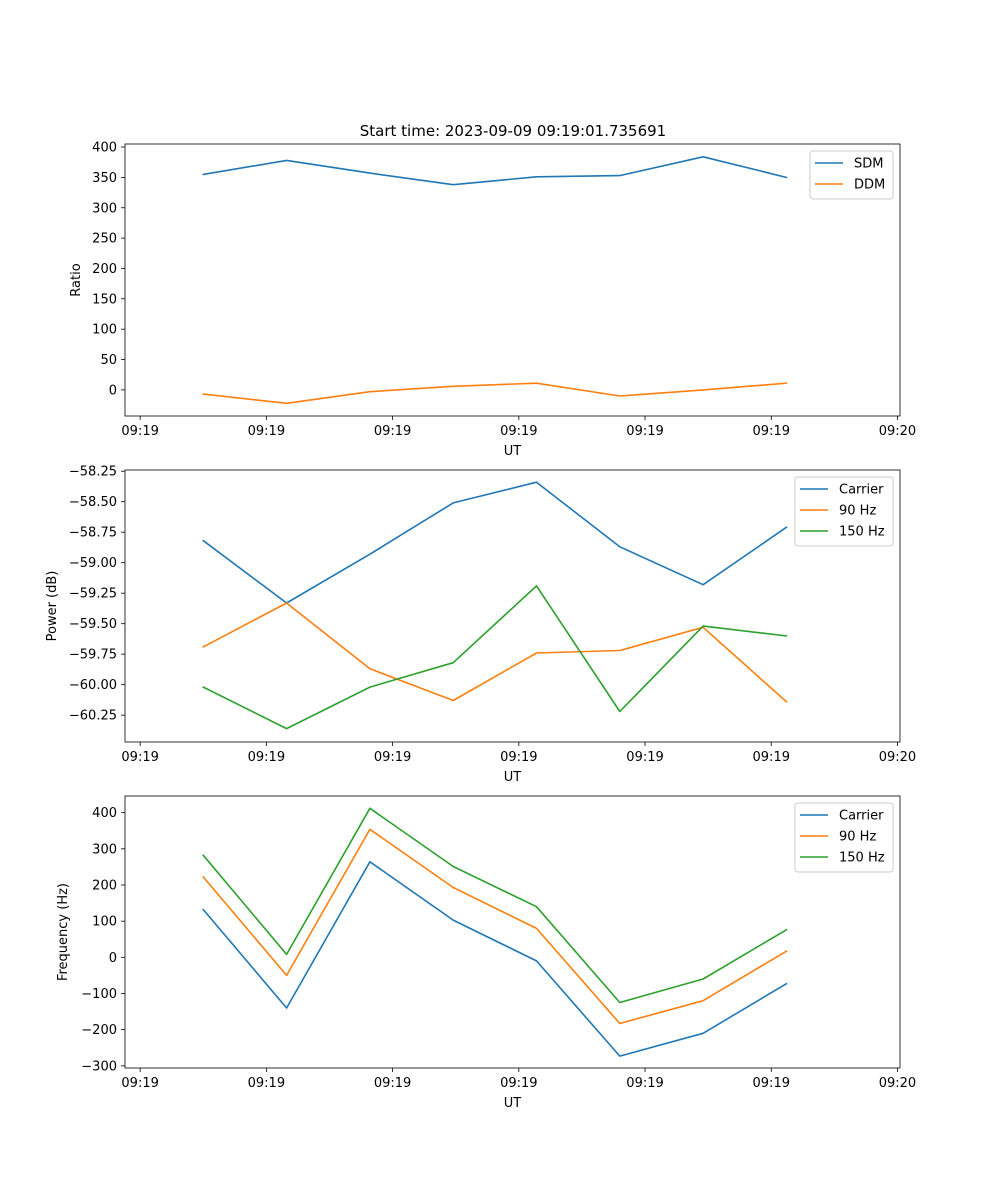 Image resolution: width=1000 pixels, height=1200 pixels. I want to click on chart1-ytick-label-6: 300, so click(104, 208).